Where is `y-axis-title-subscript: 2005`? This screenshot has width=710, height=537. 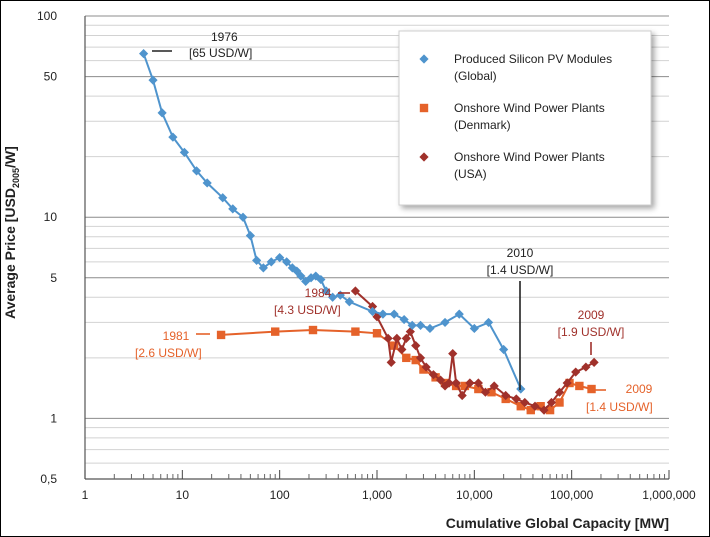 y-axis-title-subscript: 2005 is located at coordinates (16, 178).